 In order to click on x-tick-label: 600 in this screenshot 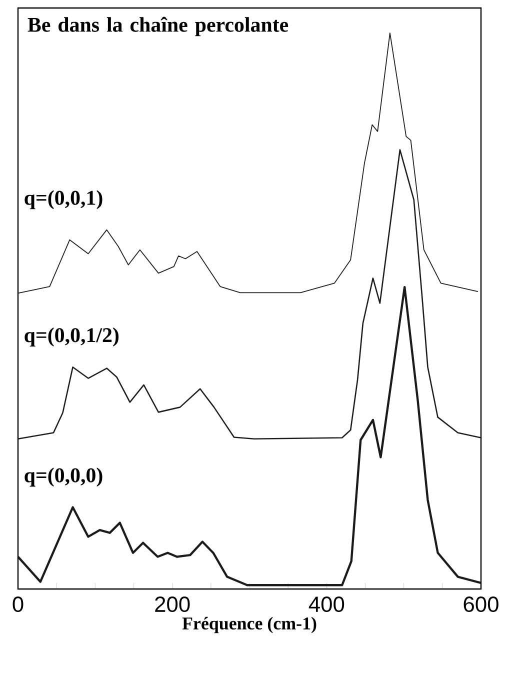, I will do `click(481, 604)`.